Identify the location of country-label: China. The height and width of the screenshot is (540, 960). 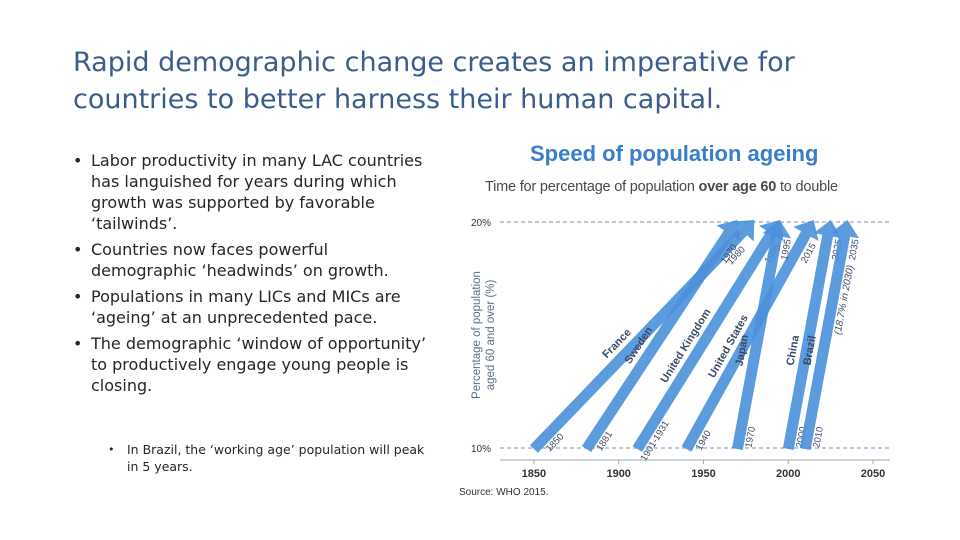
(794, 350).